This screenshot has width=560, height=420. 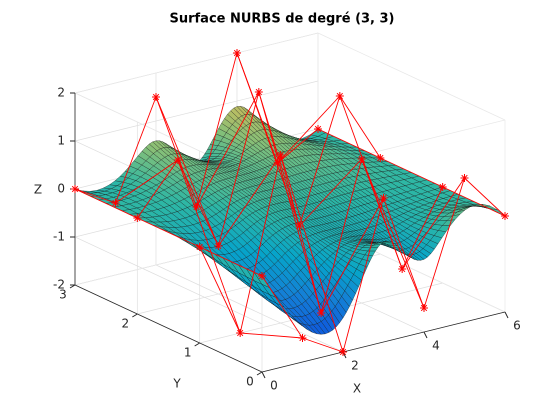 What do you see at coordinates (63, 295) in the screenshot?
I see `y-tick-label: 3` at bounding box center [63, 295].